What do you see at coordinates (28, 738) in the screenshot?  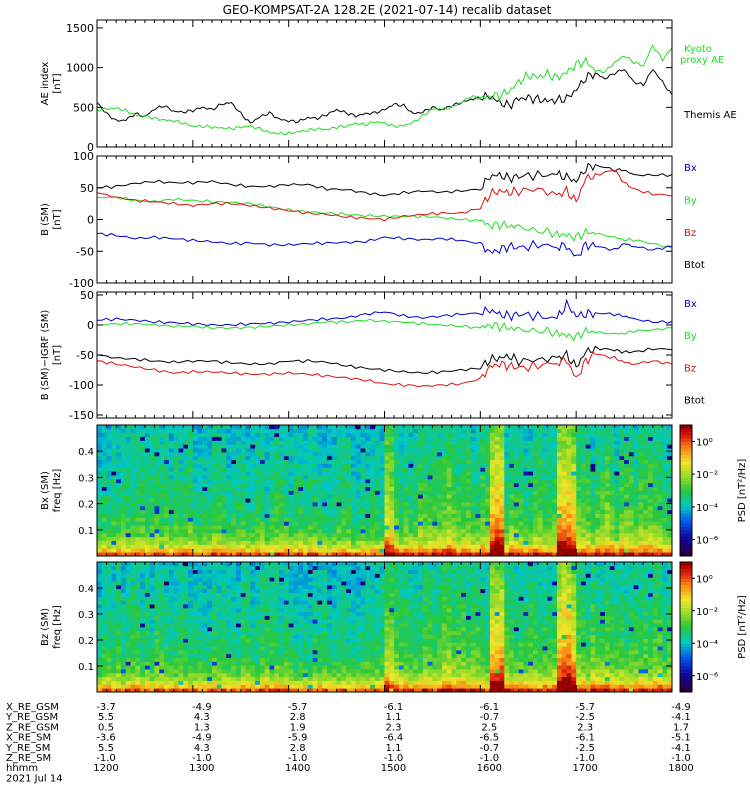 I see `footer-row-label: X_RE_SM` at bounding box center [28, 738].